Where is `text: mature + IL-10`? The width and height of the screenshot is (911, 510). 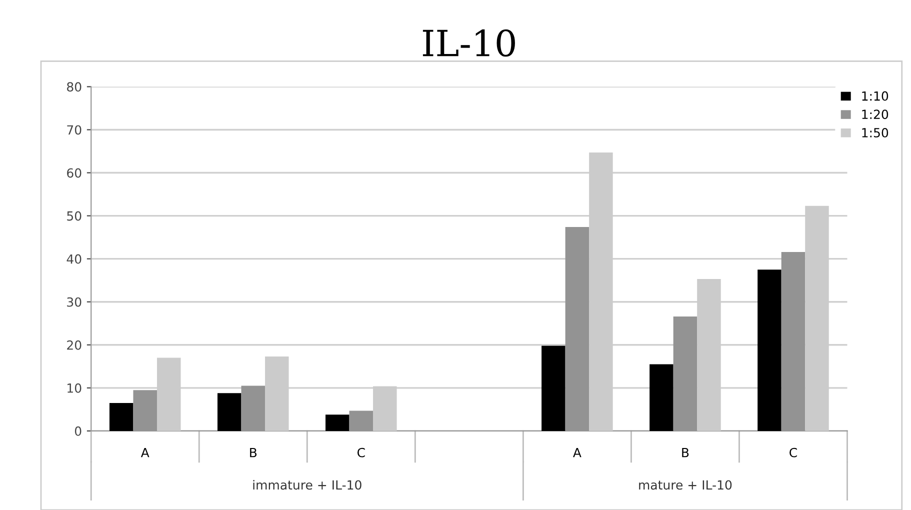
text: mature + IL-10 is located at coordinates (685, 485).